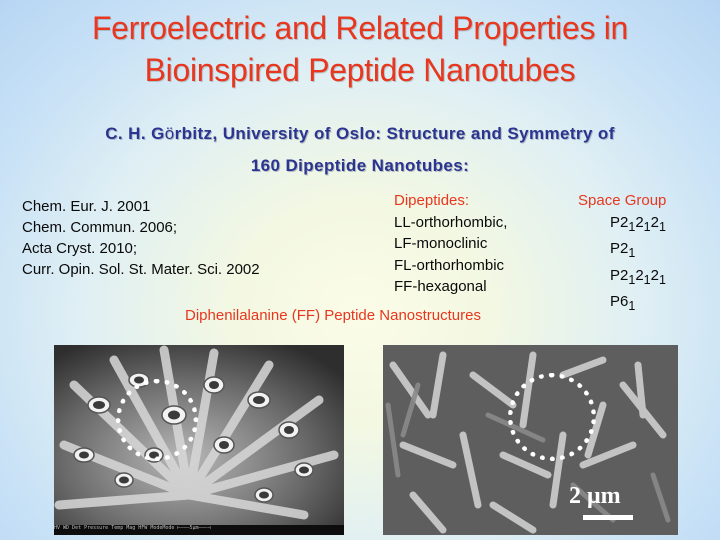 The height and width of the screenshot is (540, 720). I want to click on author-name-part: C. H. G, so click(135, 133).